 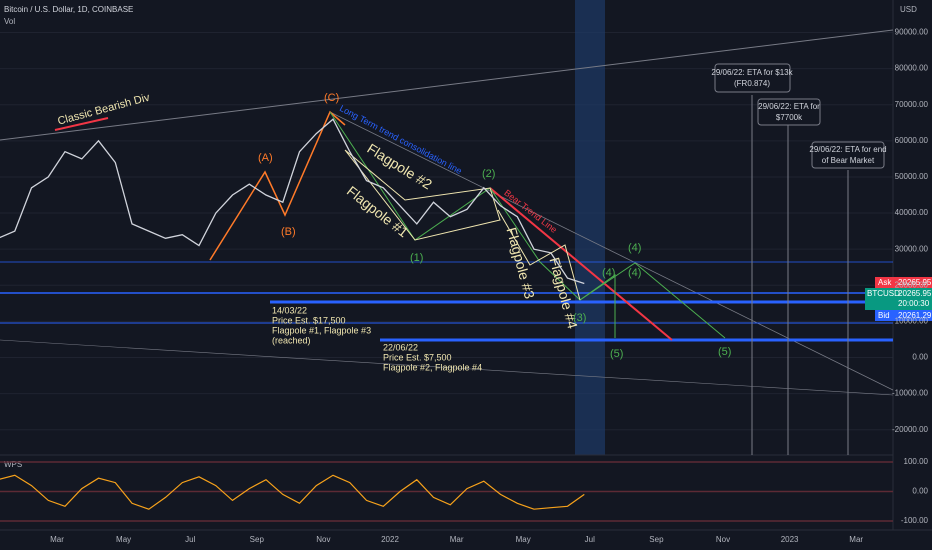 What do you see at coordinates (752, 83) in the screenshot?
I see `callout-text: (FR0.874)` at bounding box center [752, 83].